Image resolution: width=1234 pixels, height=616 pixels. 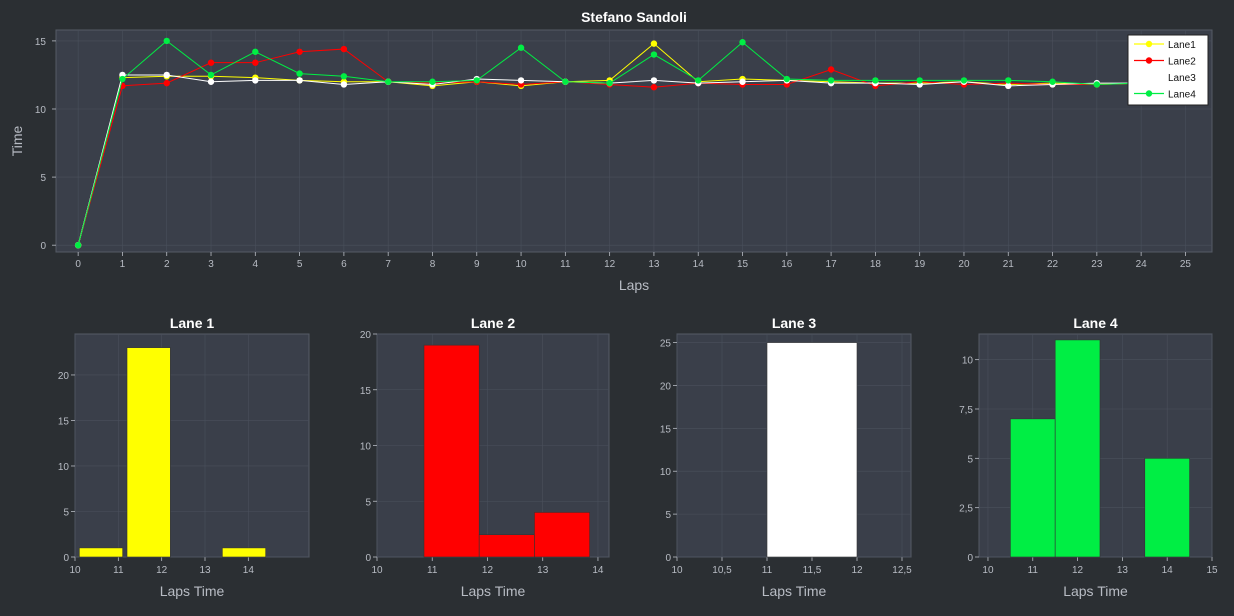 What do you see at coordinates (344, 264) in the screenshot?
I see `x-tick-label: 6` at bounding box center [344, 264].